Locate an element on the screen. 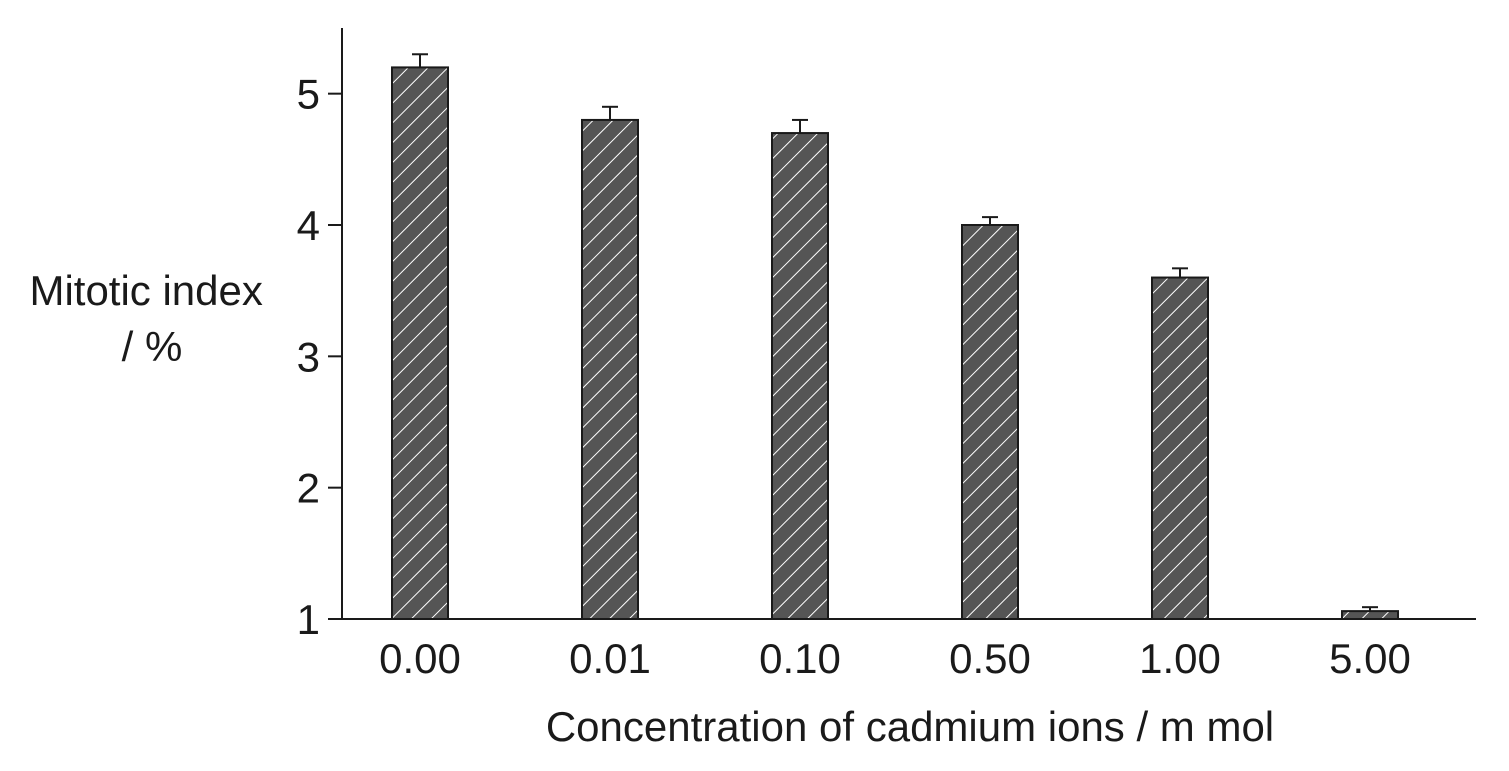 Image resolution: width=1509 pixels, height=771 pixels. x-tick-label: 0.01 is located at coordinates (610, 658).